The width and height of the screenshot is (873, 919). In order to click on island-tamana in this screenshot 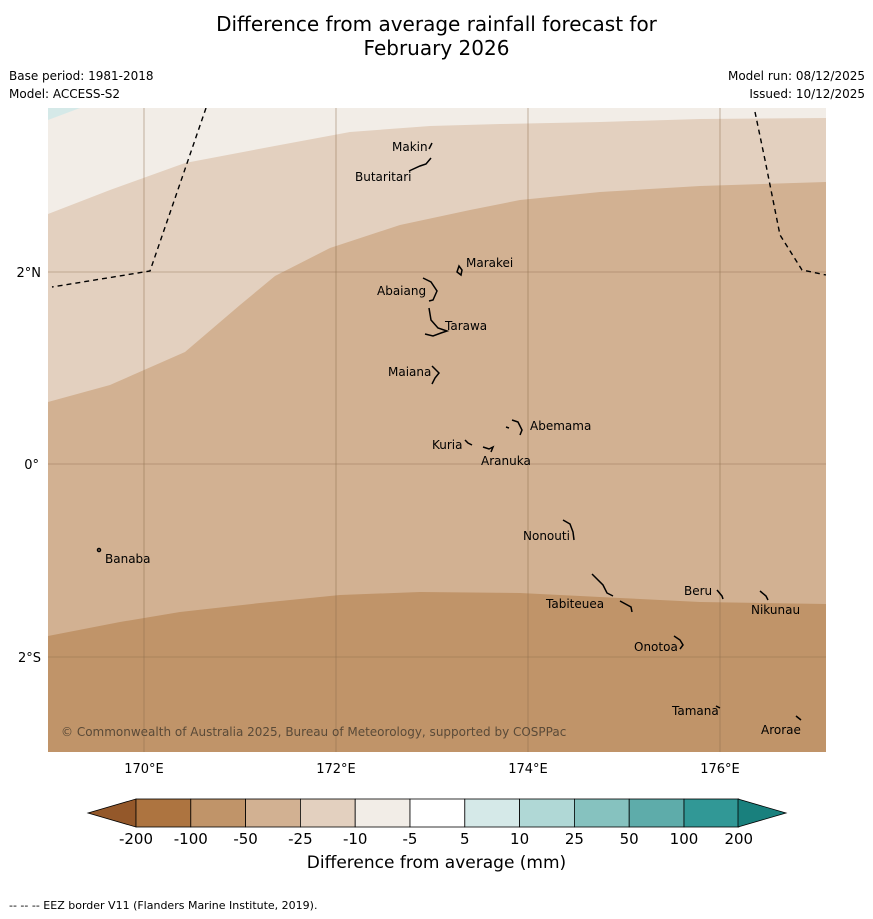, I will do `click(718, 707)`.